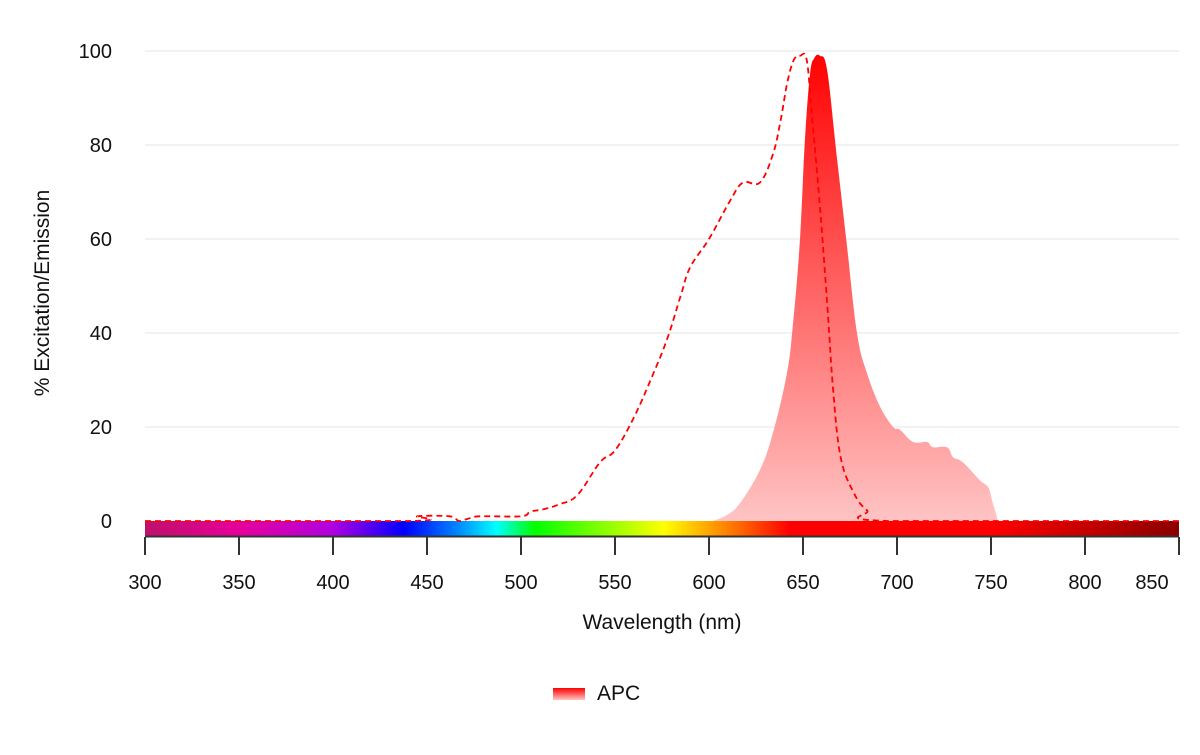 This screenshot has height=755, width=1200. I want to click on series-layer, so click(853, 288).